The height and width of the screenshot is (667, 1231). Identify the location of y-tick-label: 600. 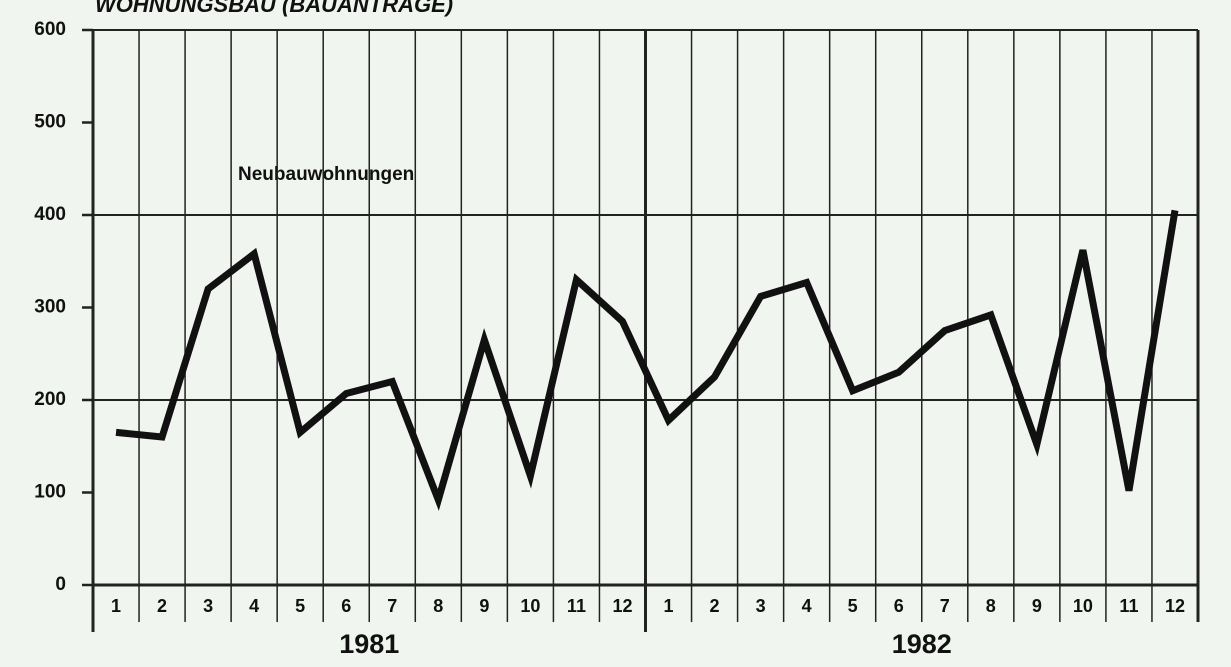
(50, 29).